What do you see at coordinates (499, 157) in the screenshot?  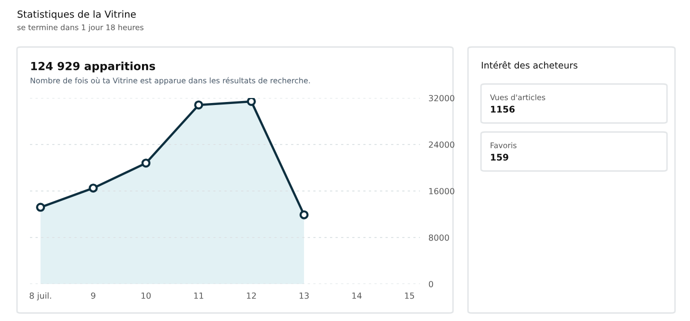 I see `text: 159` at bounding box center [499, 157].